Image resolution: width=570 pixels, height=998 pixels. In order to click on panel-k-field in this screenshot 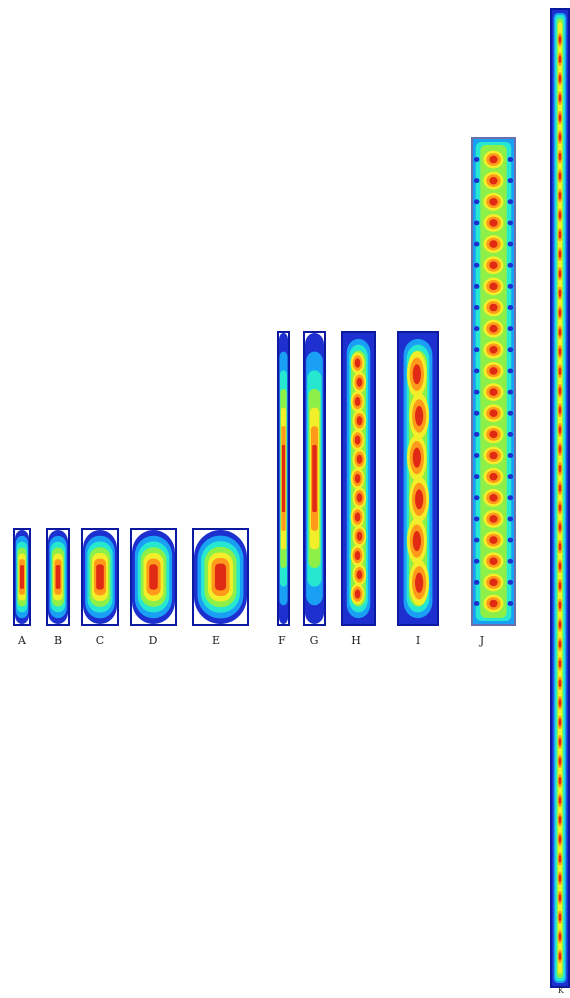, I will do `click(560, 498)`.